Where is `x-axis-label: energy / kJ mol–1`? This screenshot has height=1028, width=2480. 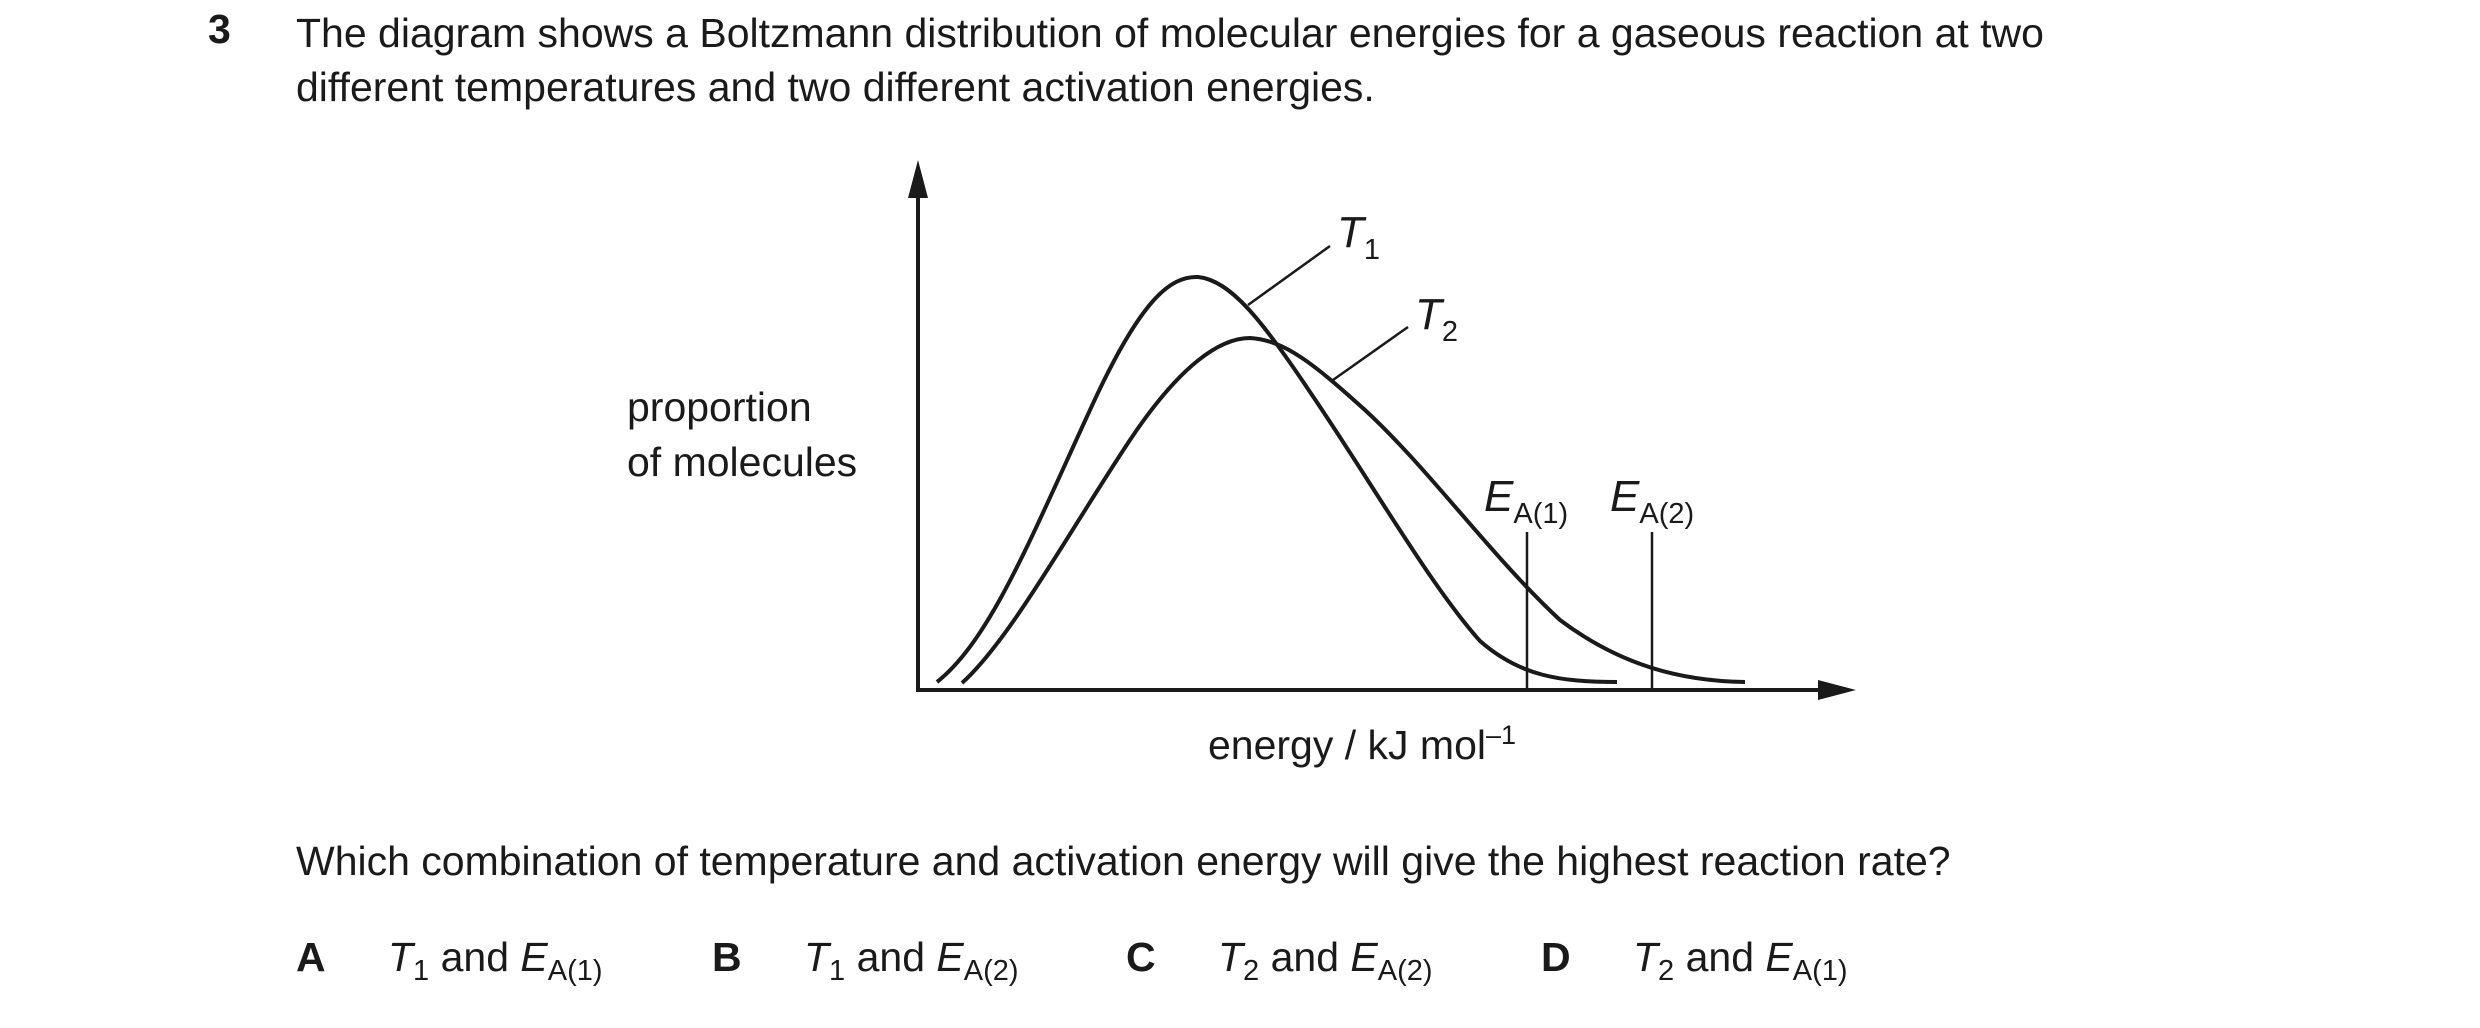 x-axis-label: energy / kJ mol–1 is located at coordinates (1362, 745).